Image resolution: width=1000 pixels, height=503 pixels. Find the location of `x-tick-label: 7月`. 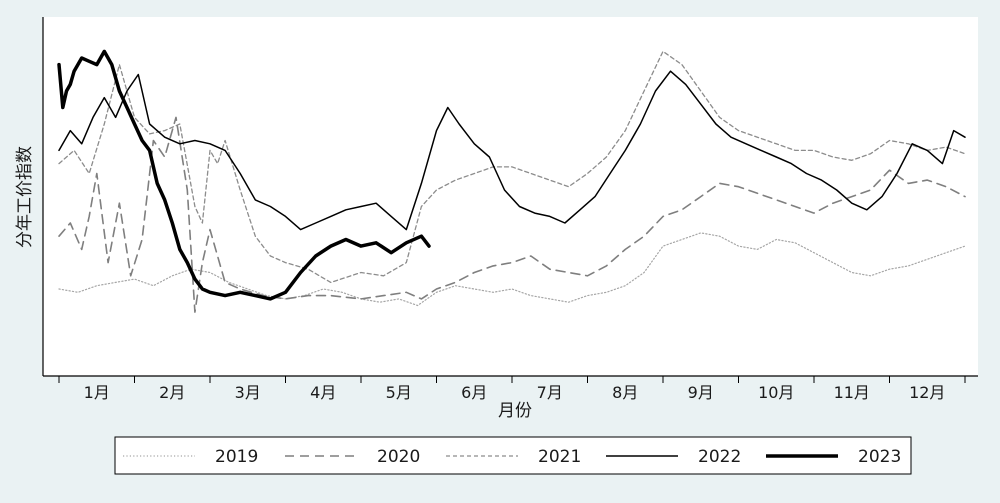

x-tick-label: 7月 is located at coordinates (550, 392).